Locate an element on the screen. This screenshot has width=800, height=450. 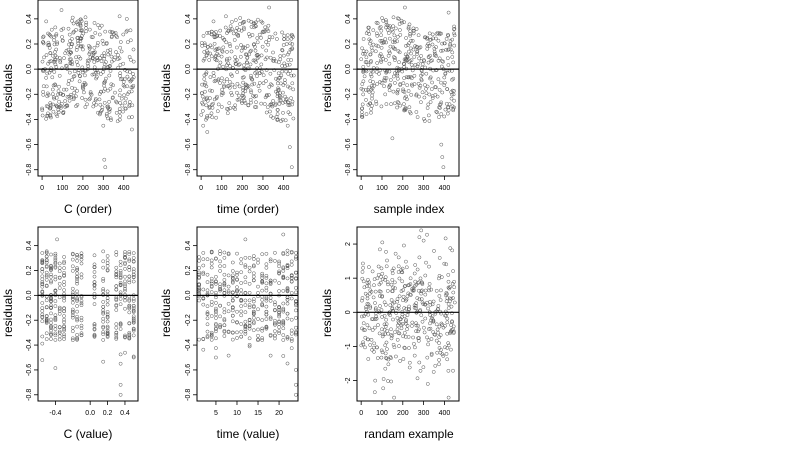
x-tick-label: 400 is located at coordinates (124, 188).